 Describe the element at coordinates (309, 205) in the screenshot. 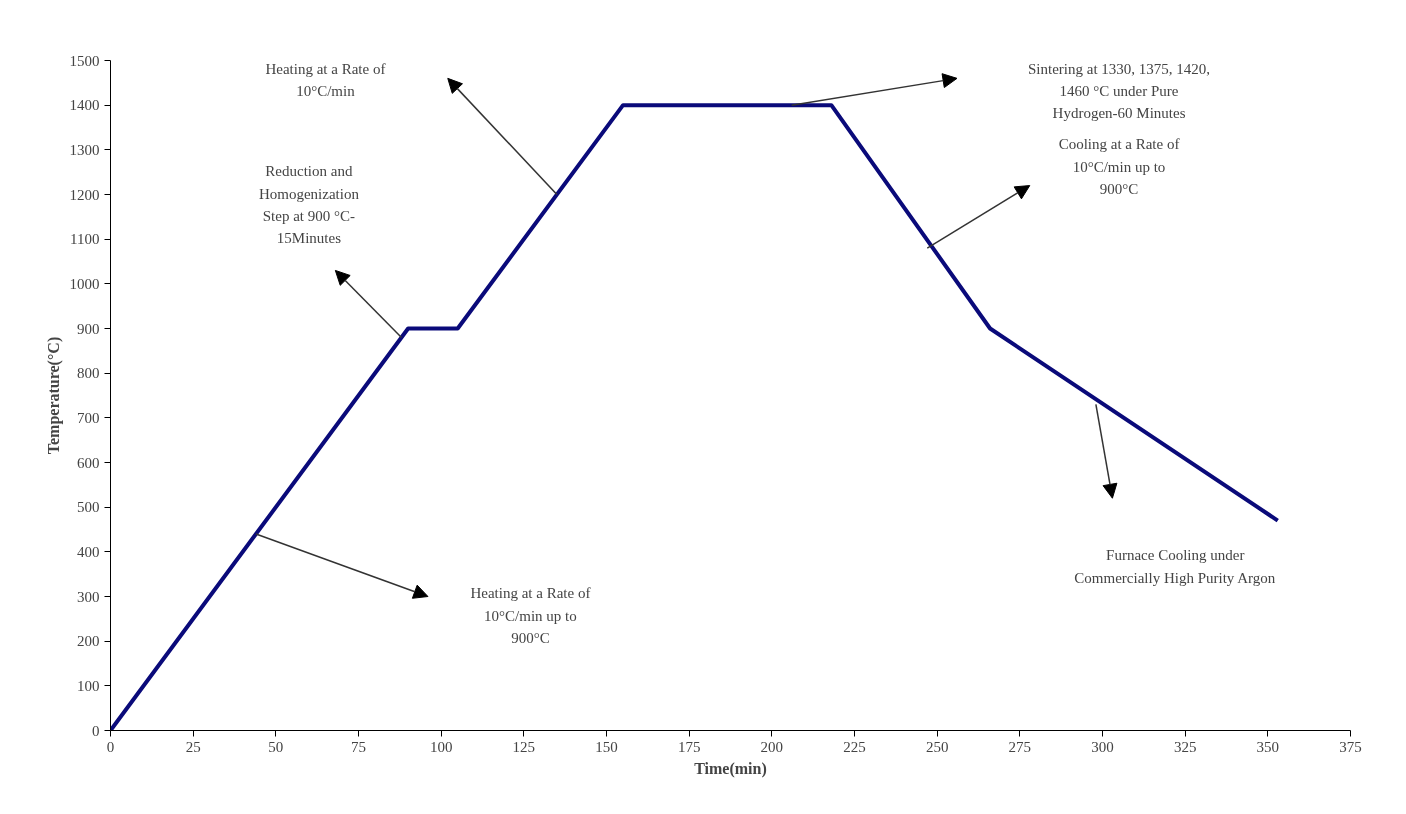

I see `annotation: Reduction and Homogenization Step at 900 °C- 15Minutes` at that location.